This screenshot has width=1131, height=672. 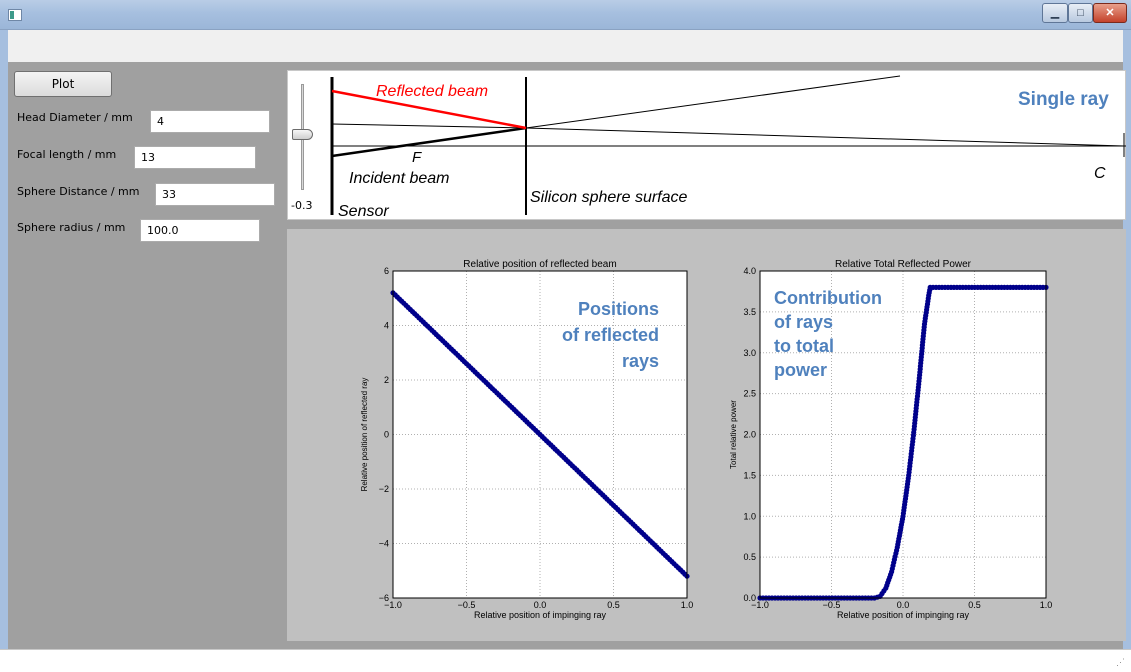 I want to click on chart1-y-tick-label: 0.0, so click(x=749, y=598).